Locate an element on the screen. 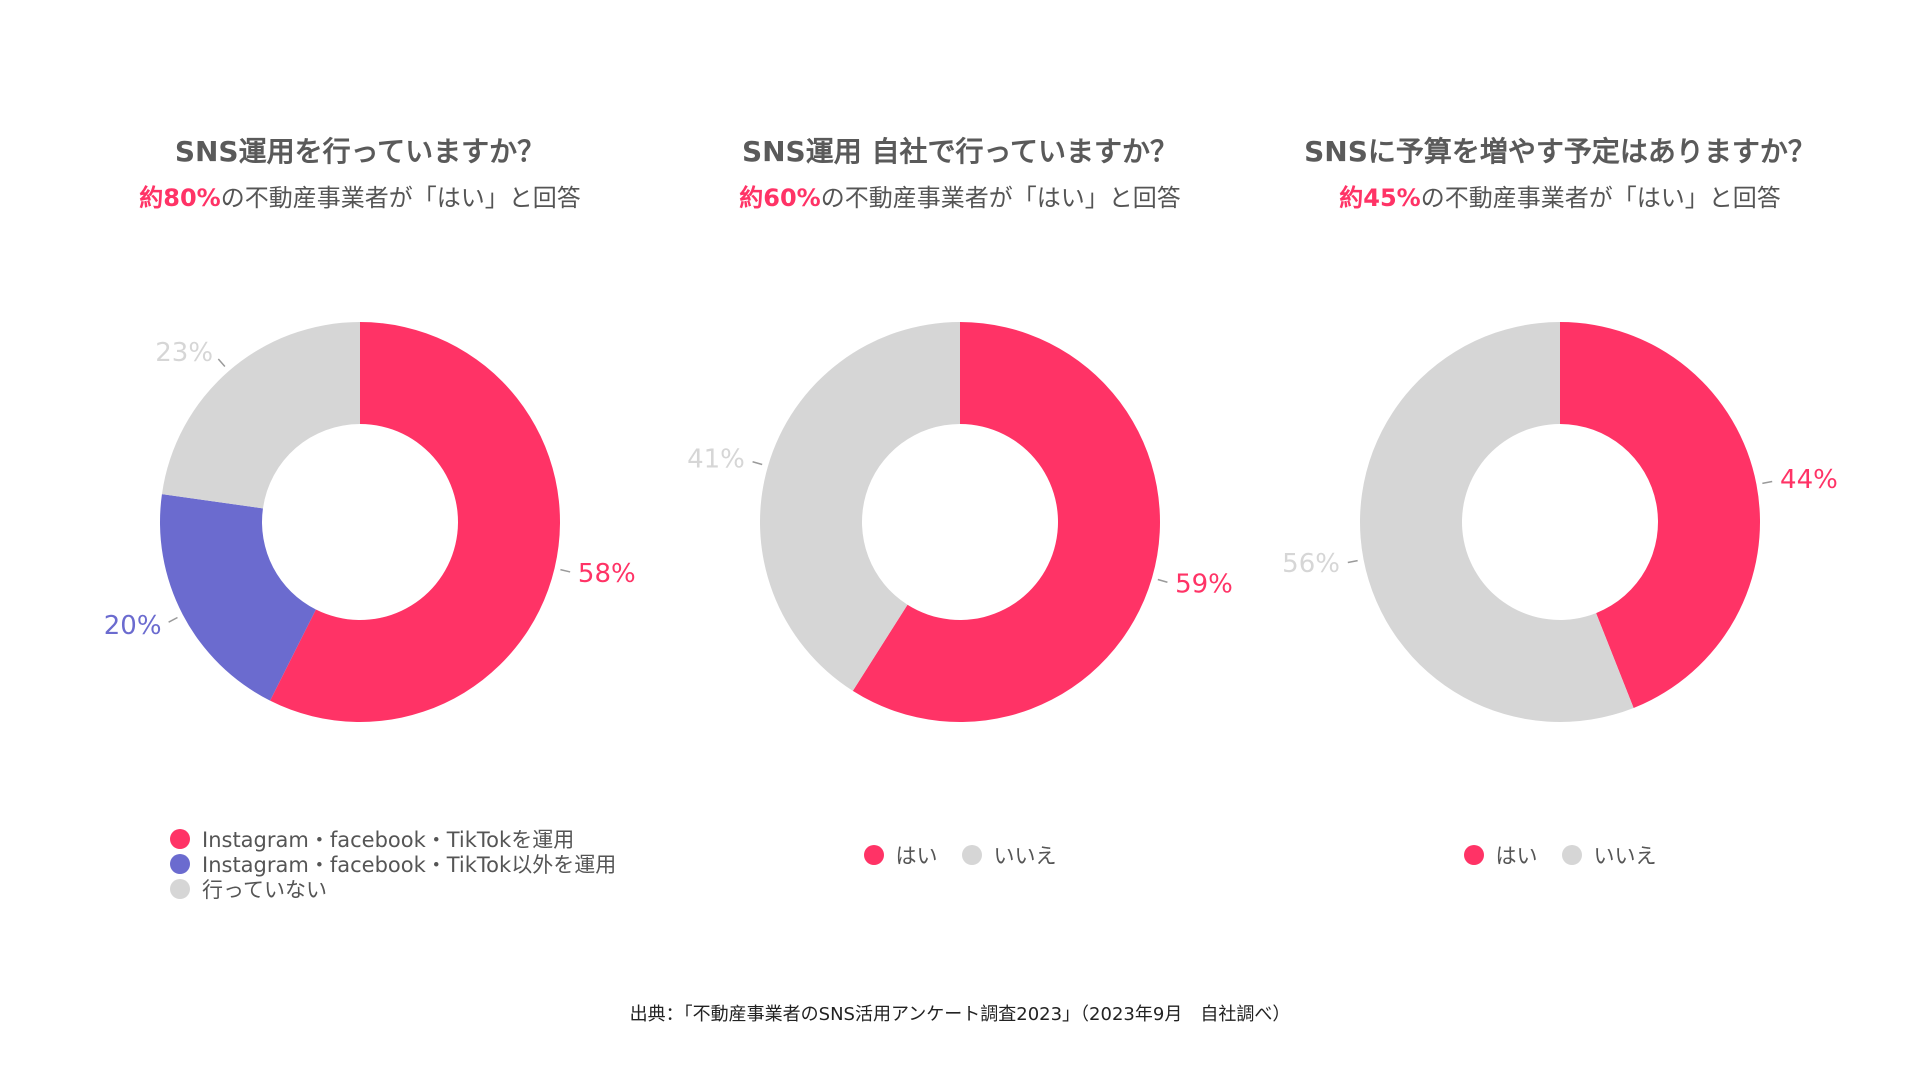  chart-subtitle: 約60%の不動産事業者が「はい」と回答 is located at coordinates (960, 195).